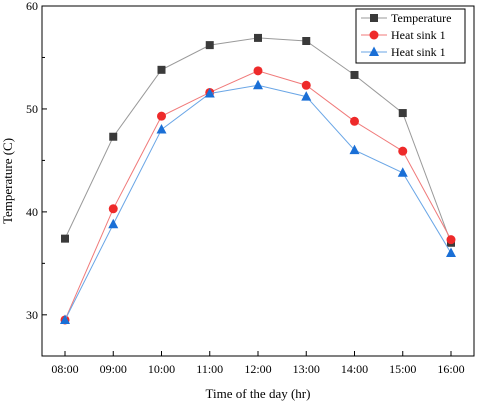  I want to click on x-tick-label: 16:00, so click(450, 369).